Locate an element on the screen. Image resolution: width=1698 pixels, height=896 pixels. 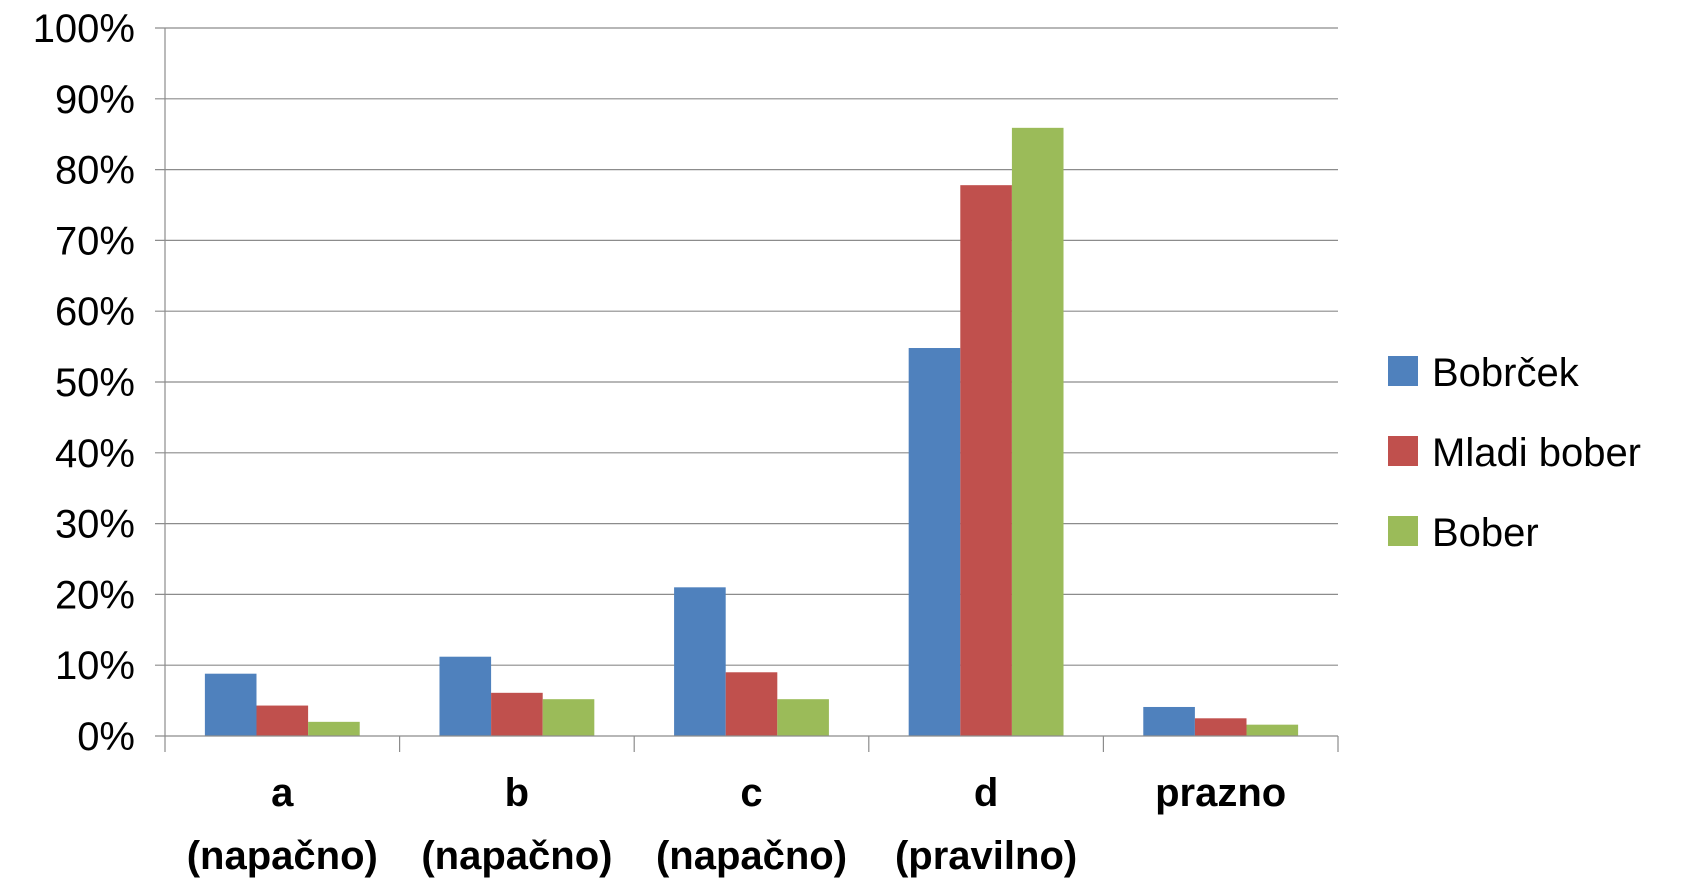
y-tick-label: 90% is located at coordinates (95, 100).